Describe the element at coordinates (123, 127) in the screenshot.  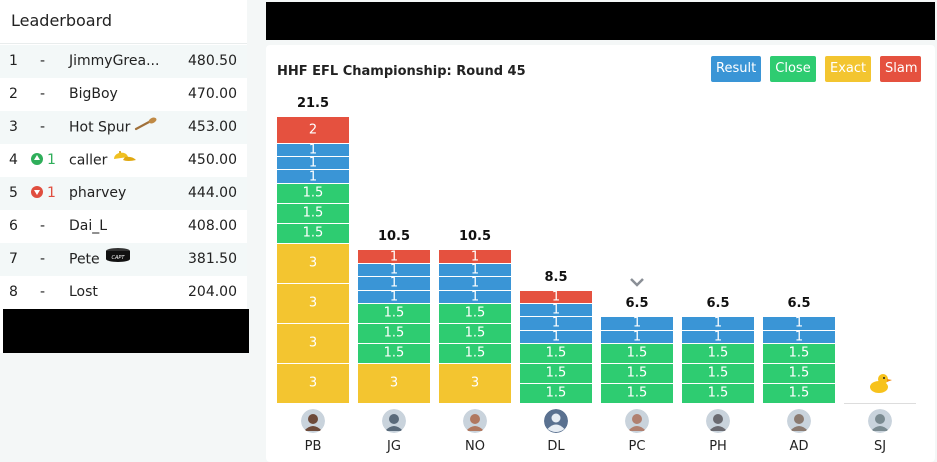
I see `leaderboard-row: 3 - Hot Spur 453.00` at that location.